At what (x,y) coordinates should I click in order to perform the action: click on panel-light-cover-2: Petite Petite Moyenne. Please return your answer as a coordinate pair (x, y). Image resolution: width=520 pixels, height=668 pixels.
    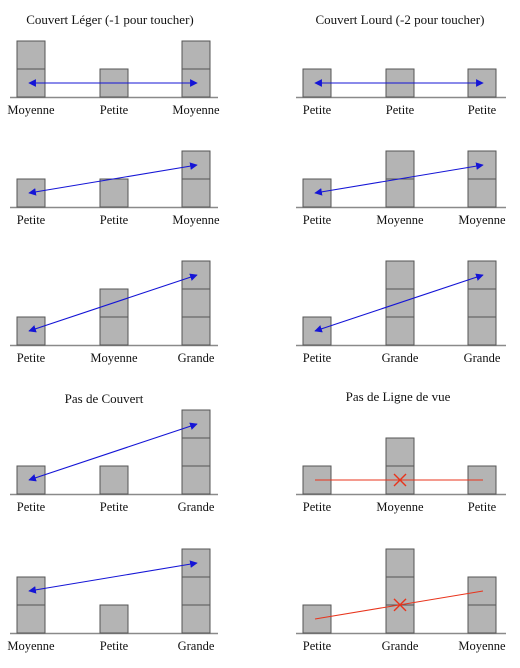
    Looking at the image, I should click on (115, 188).